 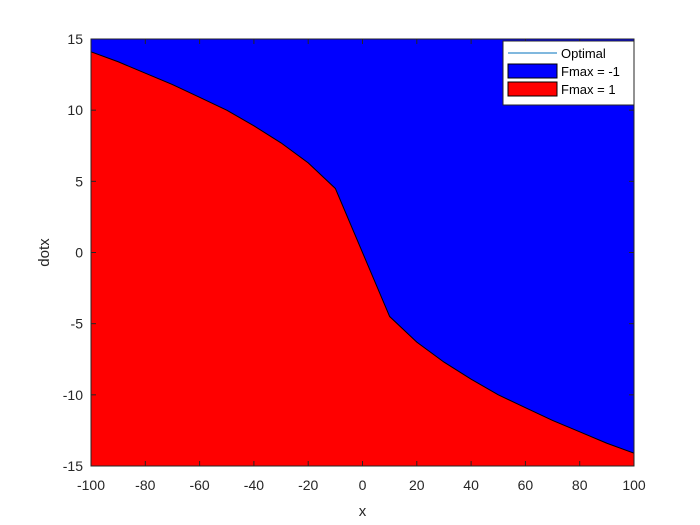 I want to click on x-tick-label: -40, so click(x=254, y=485).